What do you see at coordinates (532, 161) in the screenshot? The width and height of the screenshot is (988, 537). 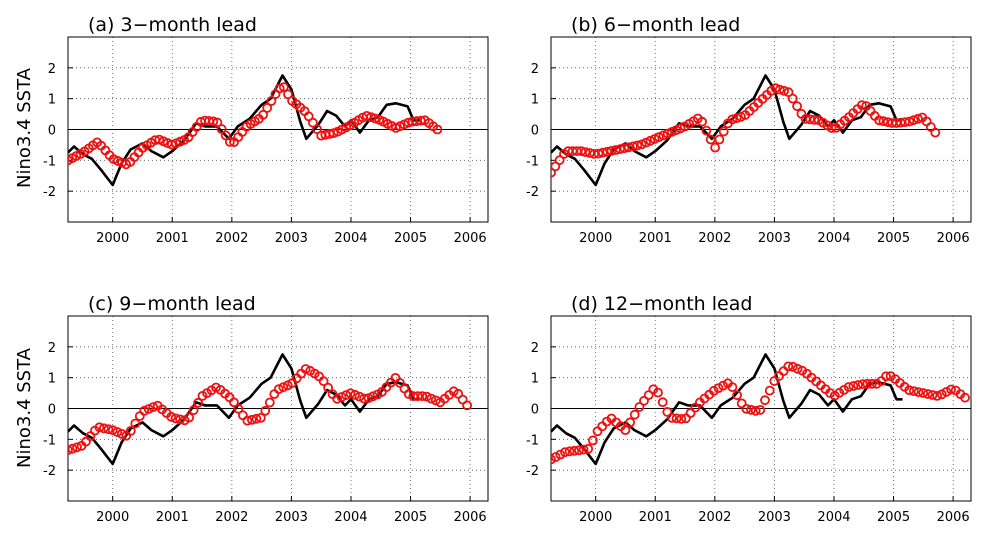 I see `panel-b-ytick-label: -1` at bounding box center [532, 161].